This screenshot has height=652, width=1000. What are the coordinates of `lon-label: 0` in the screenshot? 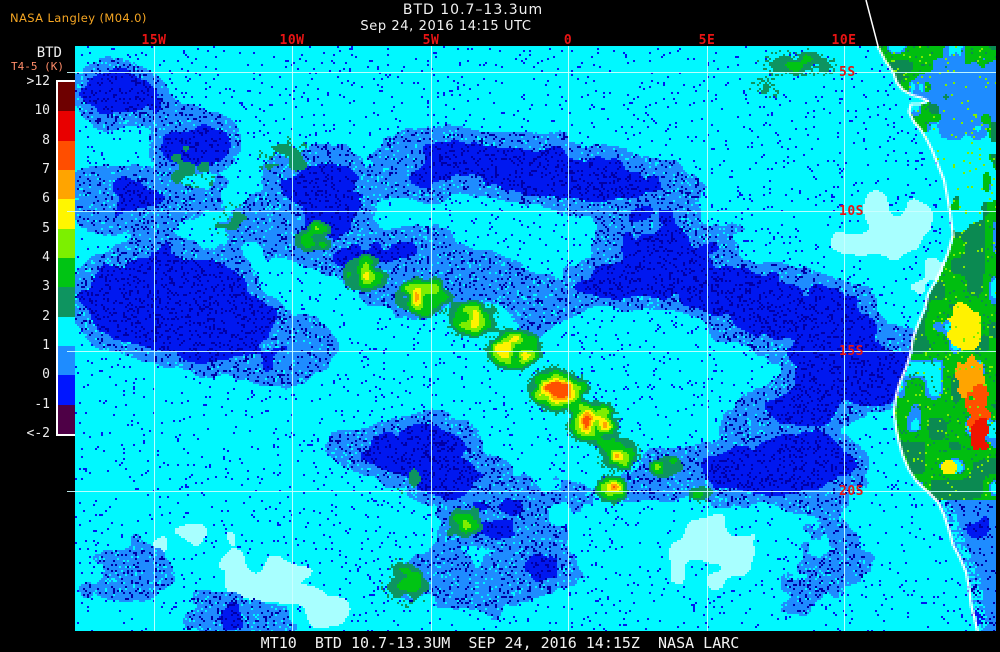 It's located at (568, 40).